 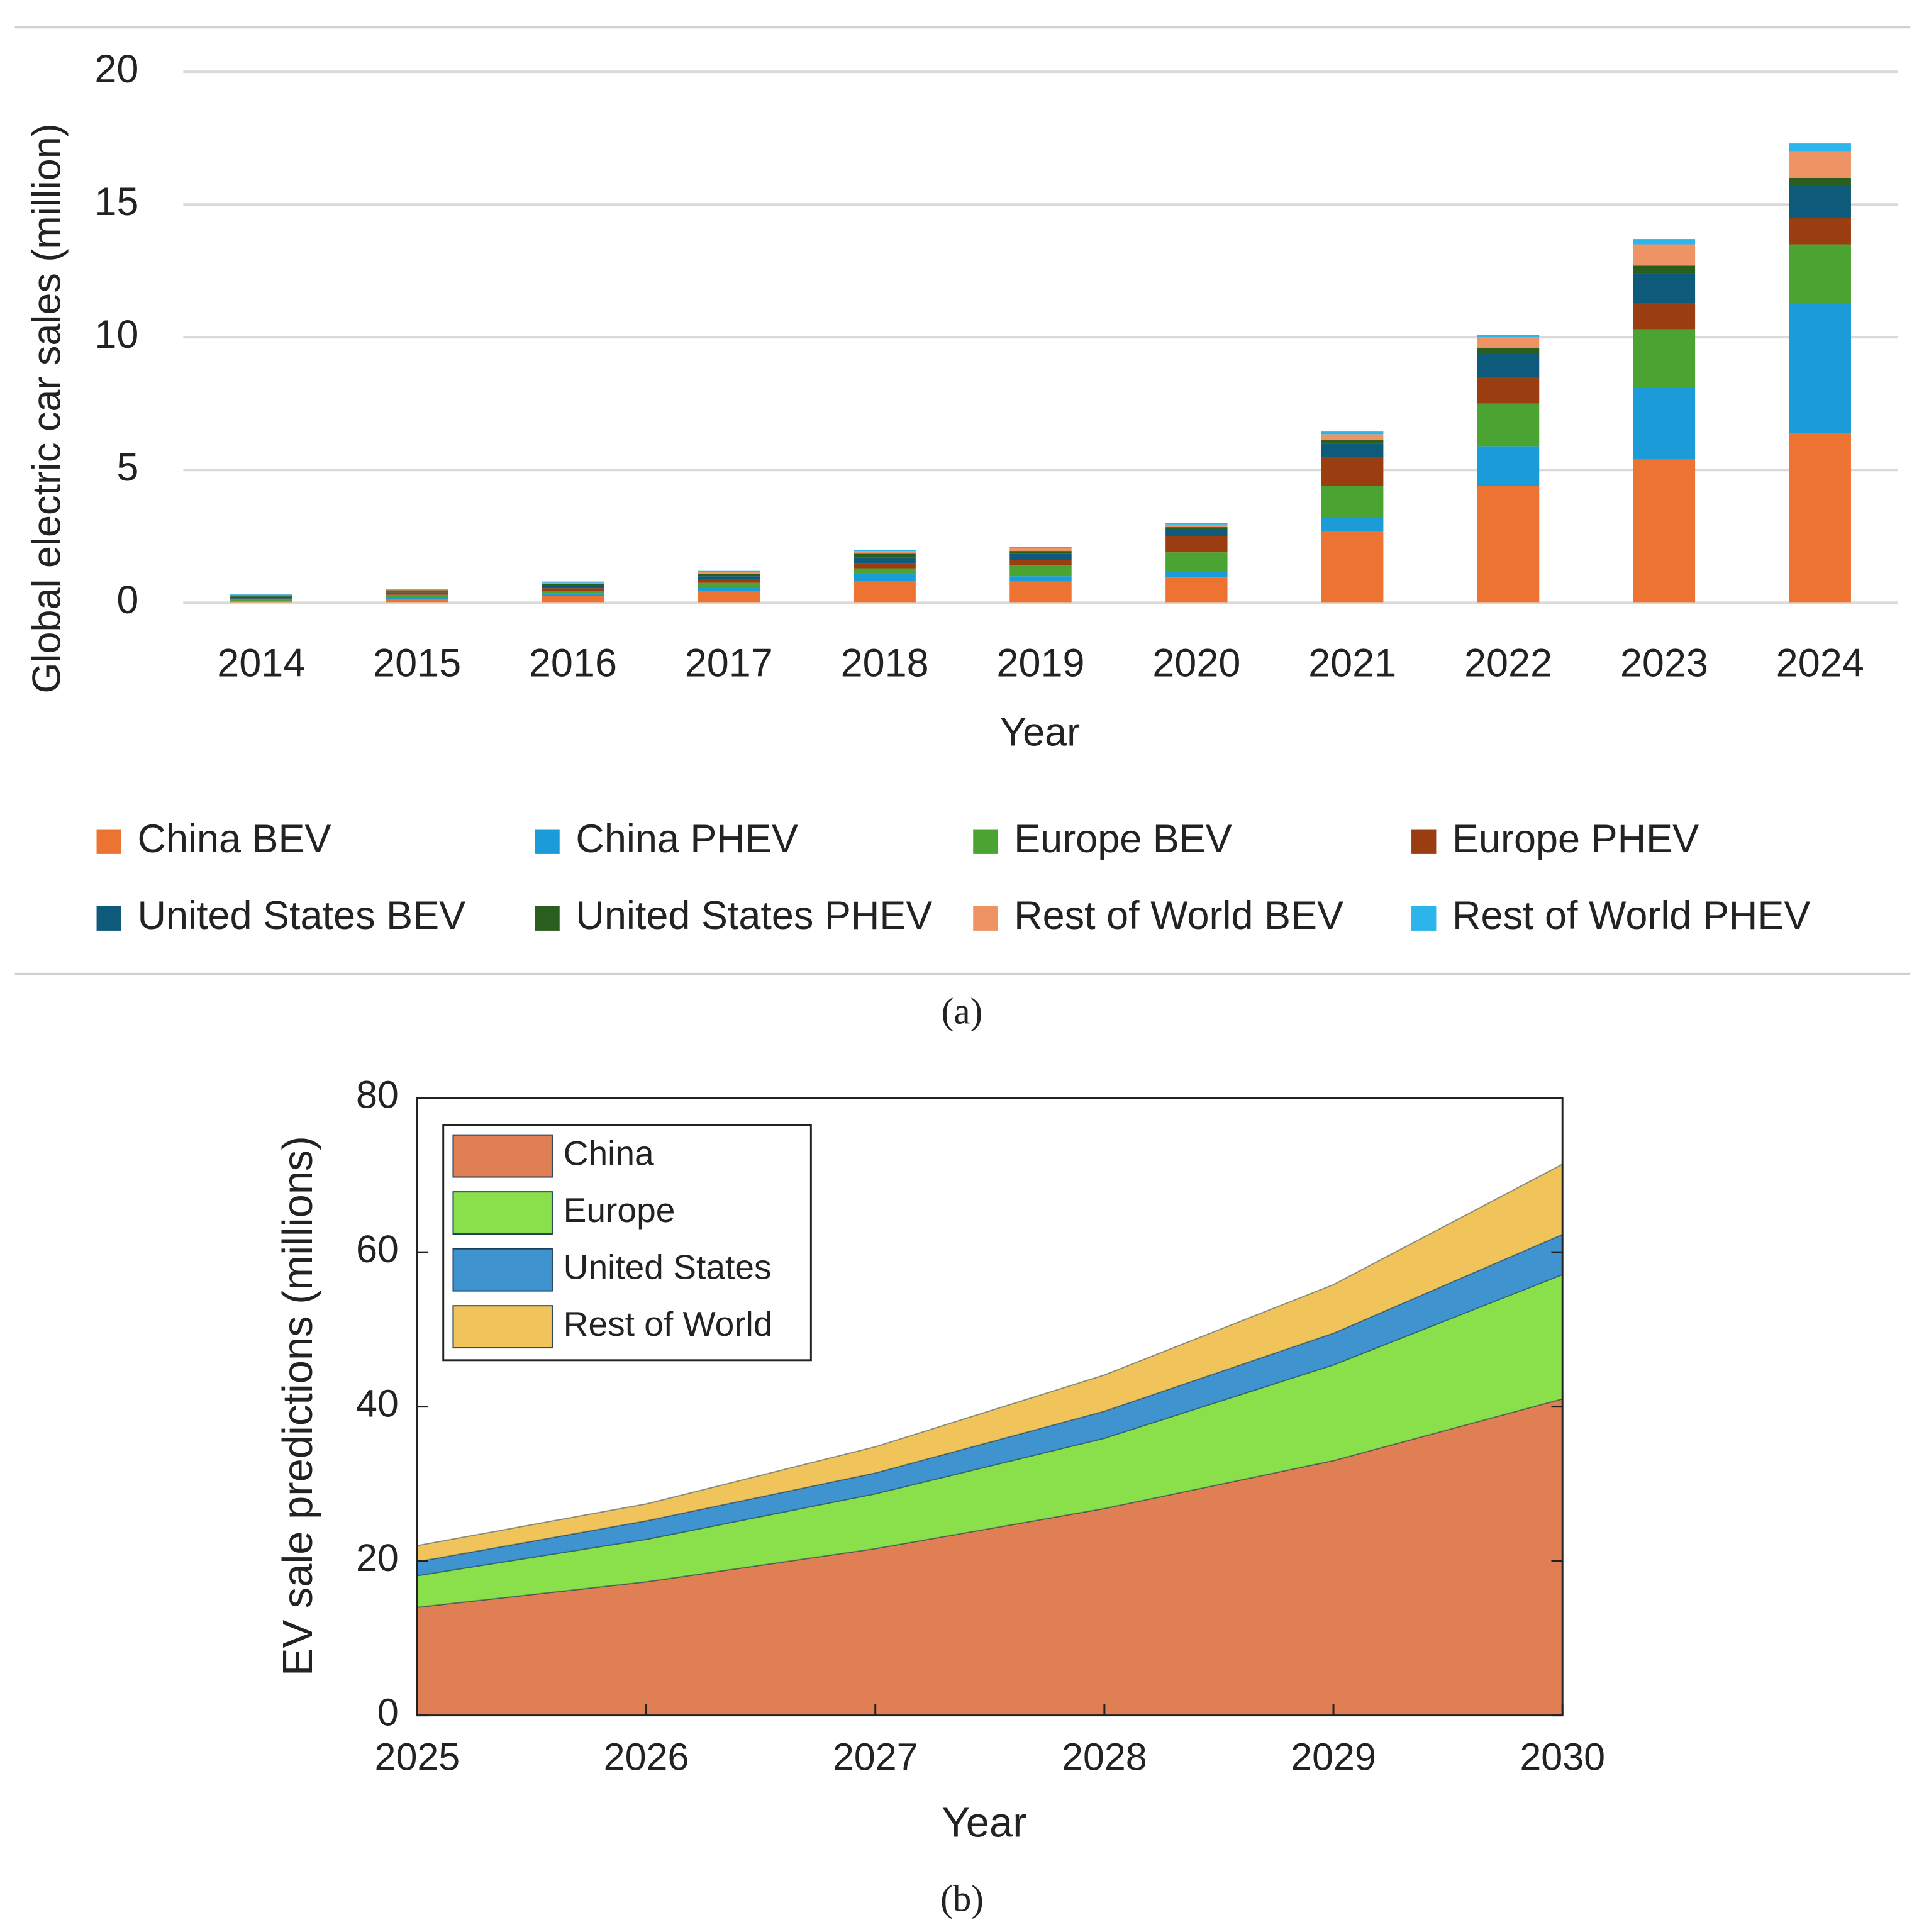 What do you see at coordinates (609, 1153) in the screenshot?
I see `legend-label: China` at bounding box center [609, 1153].